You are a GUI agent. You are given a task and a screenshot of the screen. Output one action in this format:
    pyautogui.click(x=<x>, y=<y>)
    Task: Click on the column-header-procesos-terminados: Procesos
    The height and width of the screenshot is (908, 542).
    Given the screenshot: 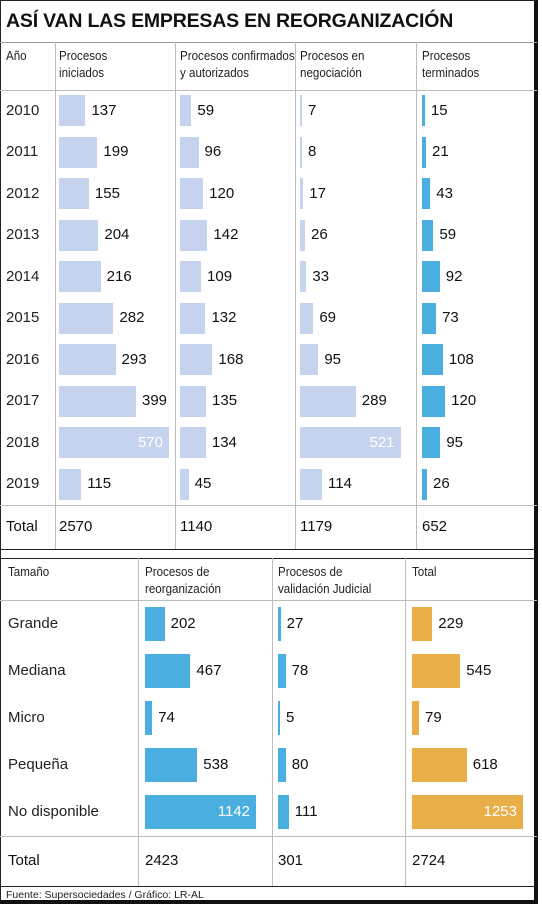 What is the action you would take?
    pyautogui.click(x=446, y=56)
    